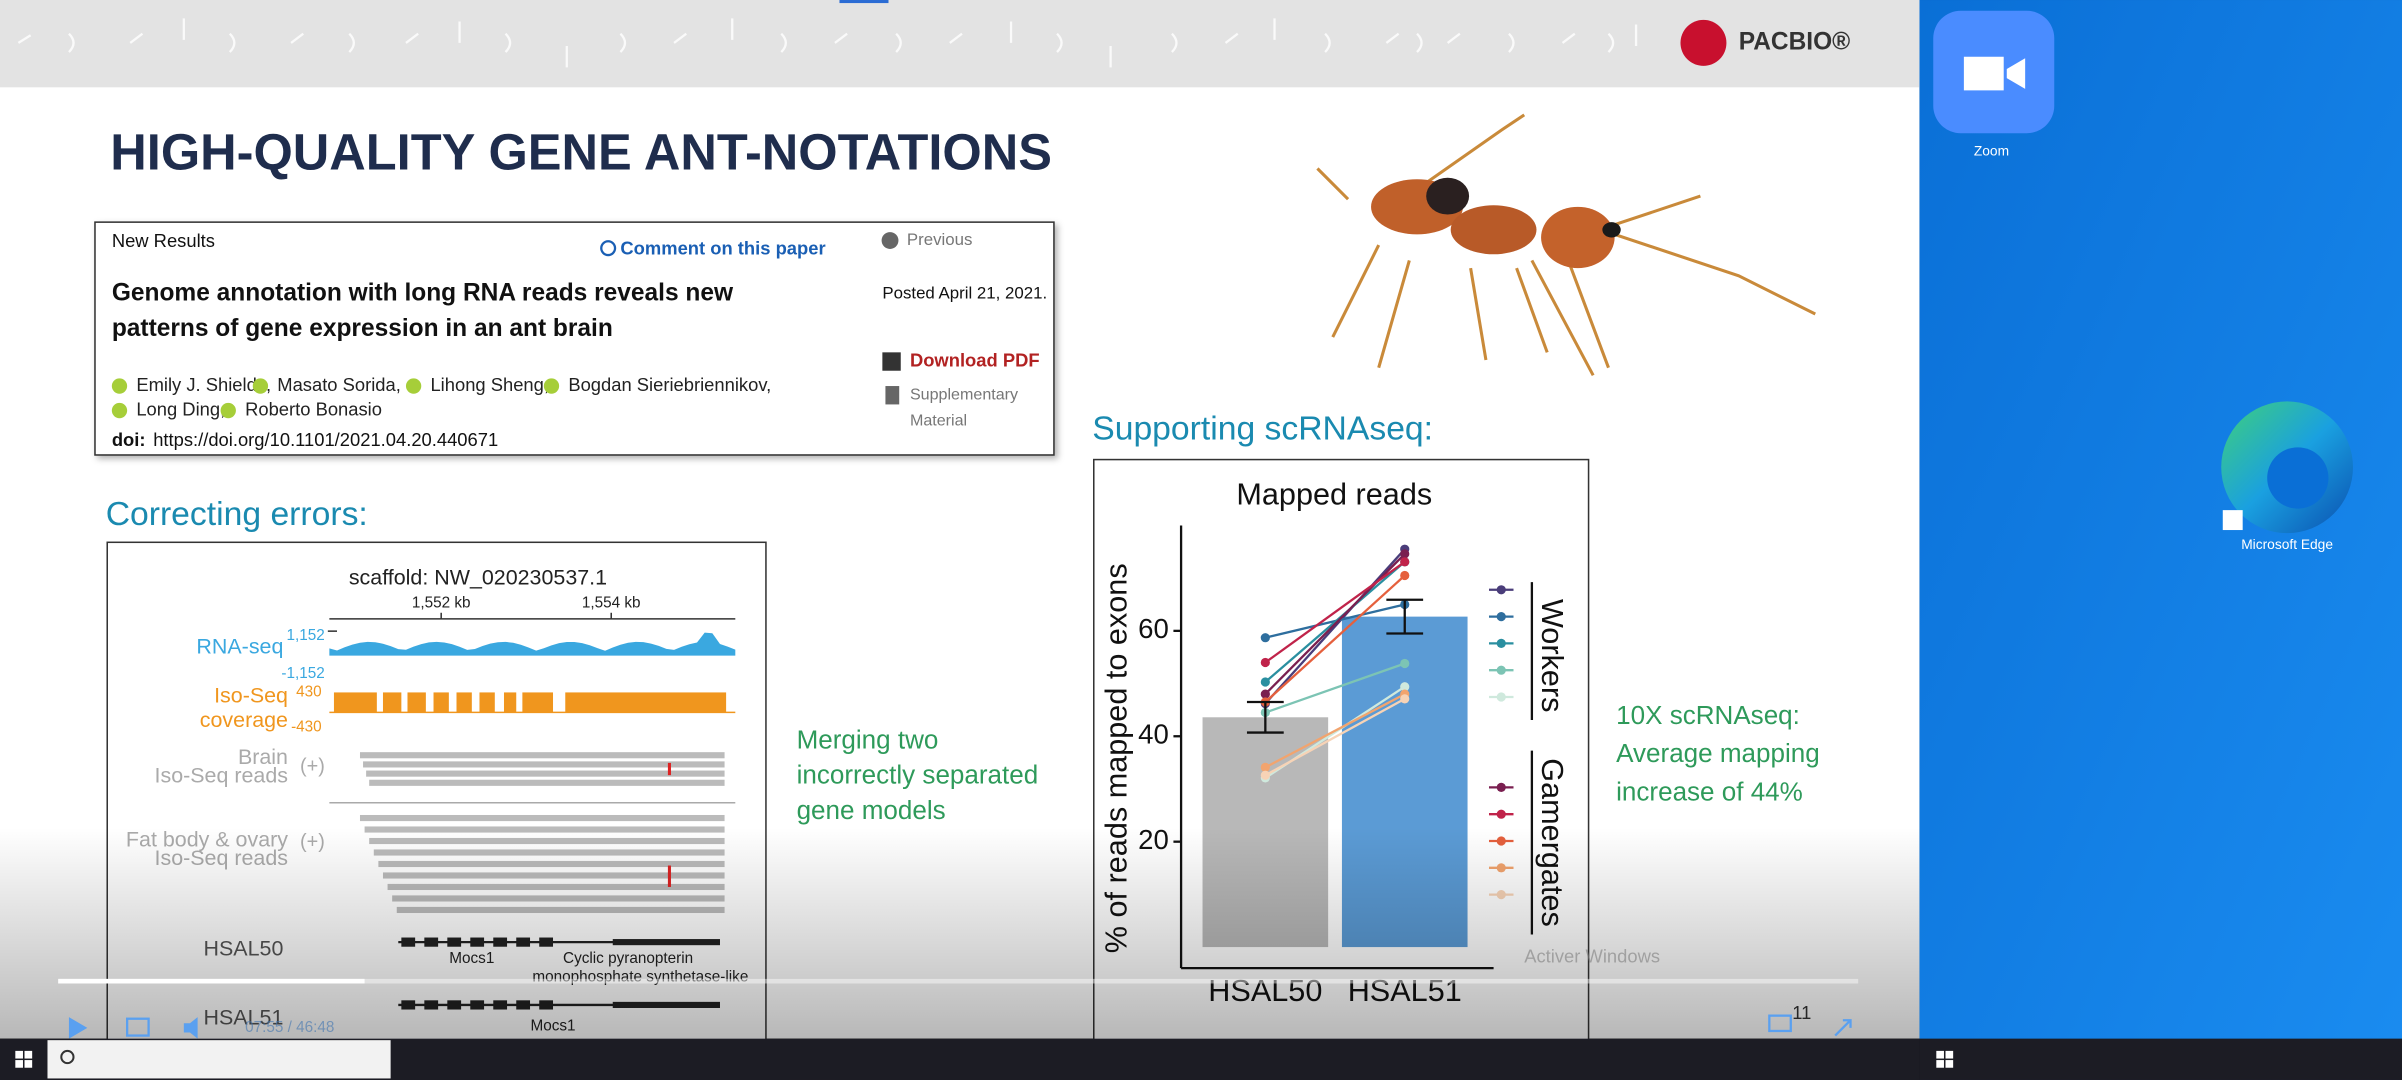 Image resolution: width=2402 pixels, height=1080 pixels. I want to click on play-button, so click(78, 1028).